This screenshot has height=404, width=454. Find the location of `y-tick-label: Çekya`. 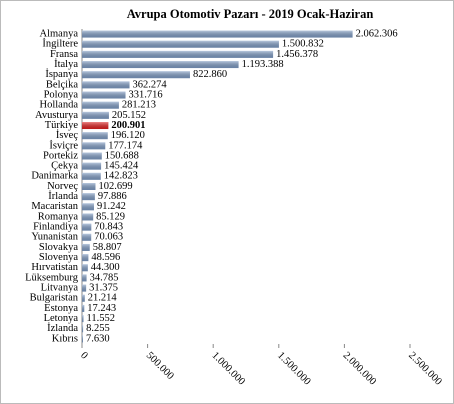

y-tick-label: Çekya is located at coordinates (64, 166).